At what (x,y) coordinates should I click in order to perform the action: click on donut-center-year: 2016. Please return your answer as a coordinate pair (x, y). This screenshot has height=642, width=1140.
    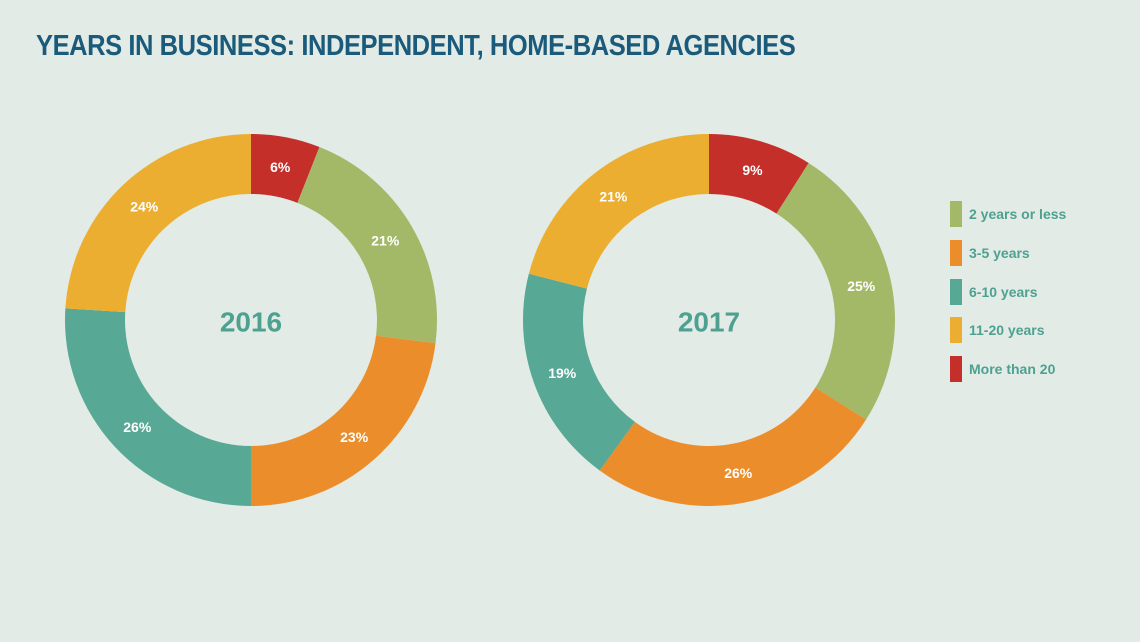
    Looking at the image, I should click on (251, 322).